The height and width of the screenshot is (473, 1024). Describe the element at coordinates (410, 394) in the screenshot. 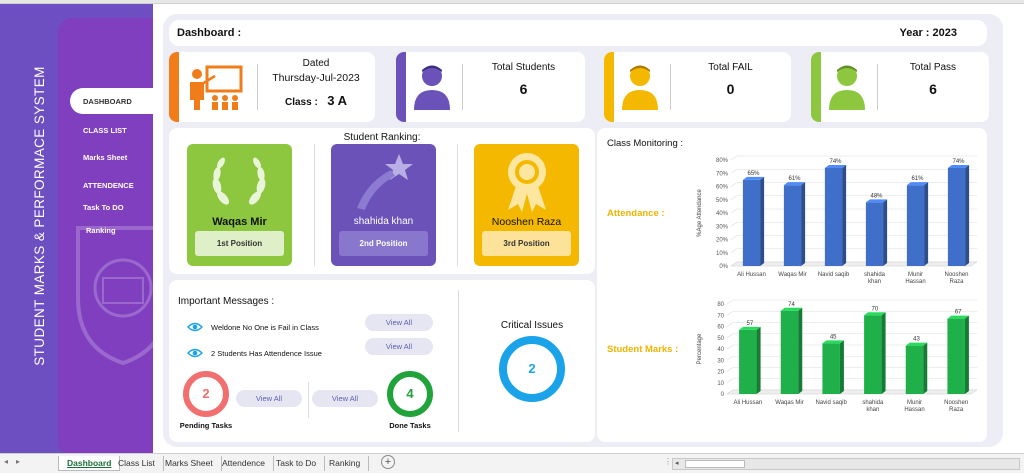

I see `done-tasks-ring: 4` at that location.